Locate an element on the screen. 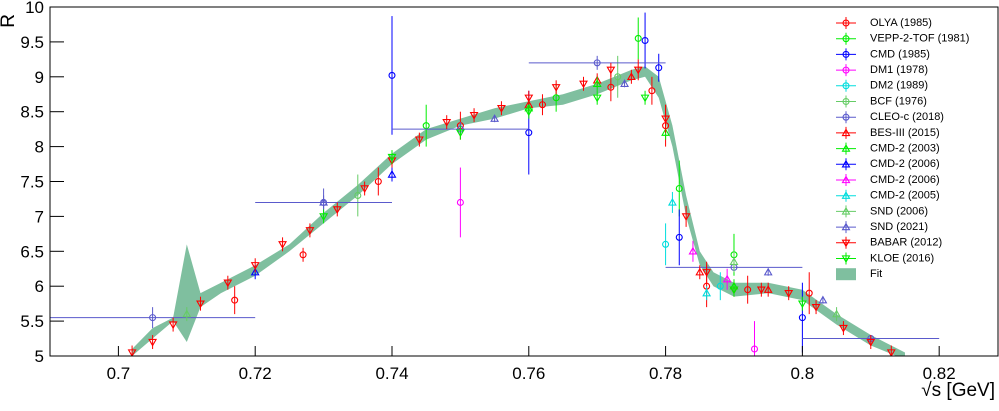  legend-label: SND (2021) is located at coordinates (899, 227).